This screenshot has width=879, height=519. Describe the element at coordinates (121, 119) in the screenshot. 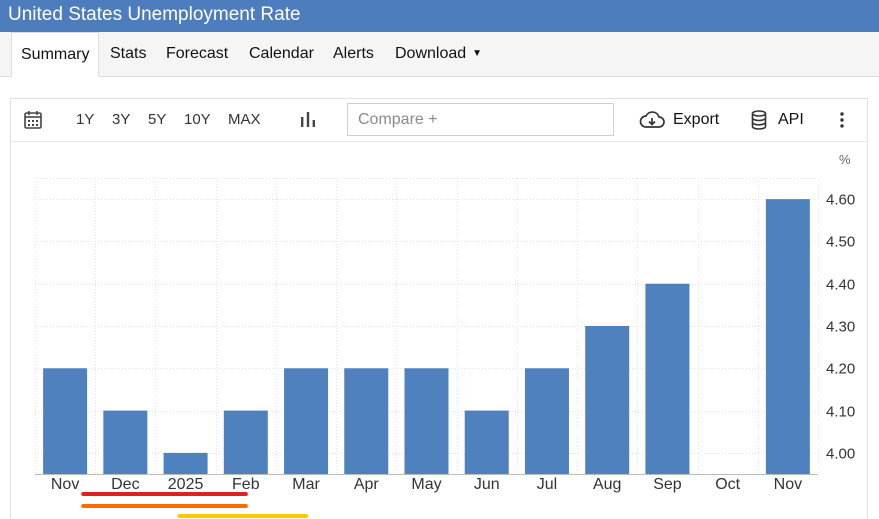

I see `range-3y-button: 3Y` at that location.